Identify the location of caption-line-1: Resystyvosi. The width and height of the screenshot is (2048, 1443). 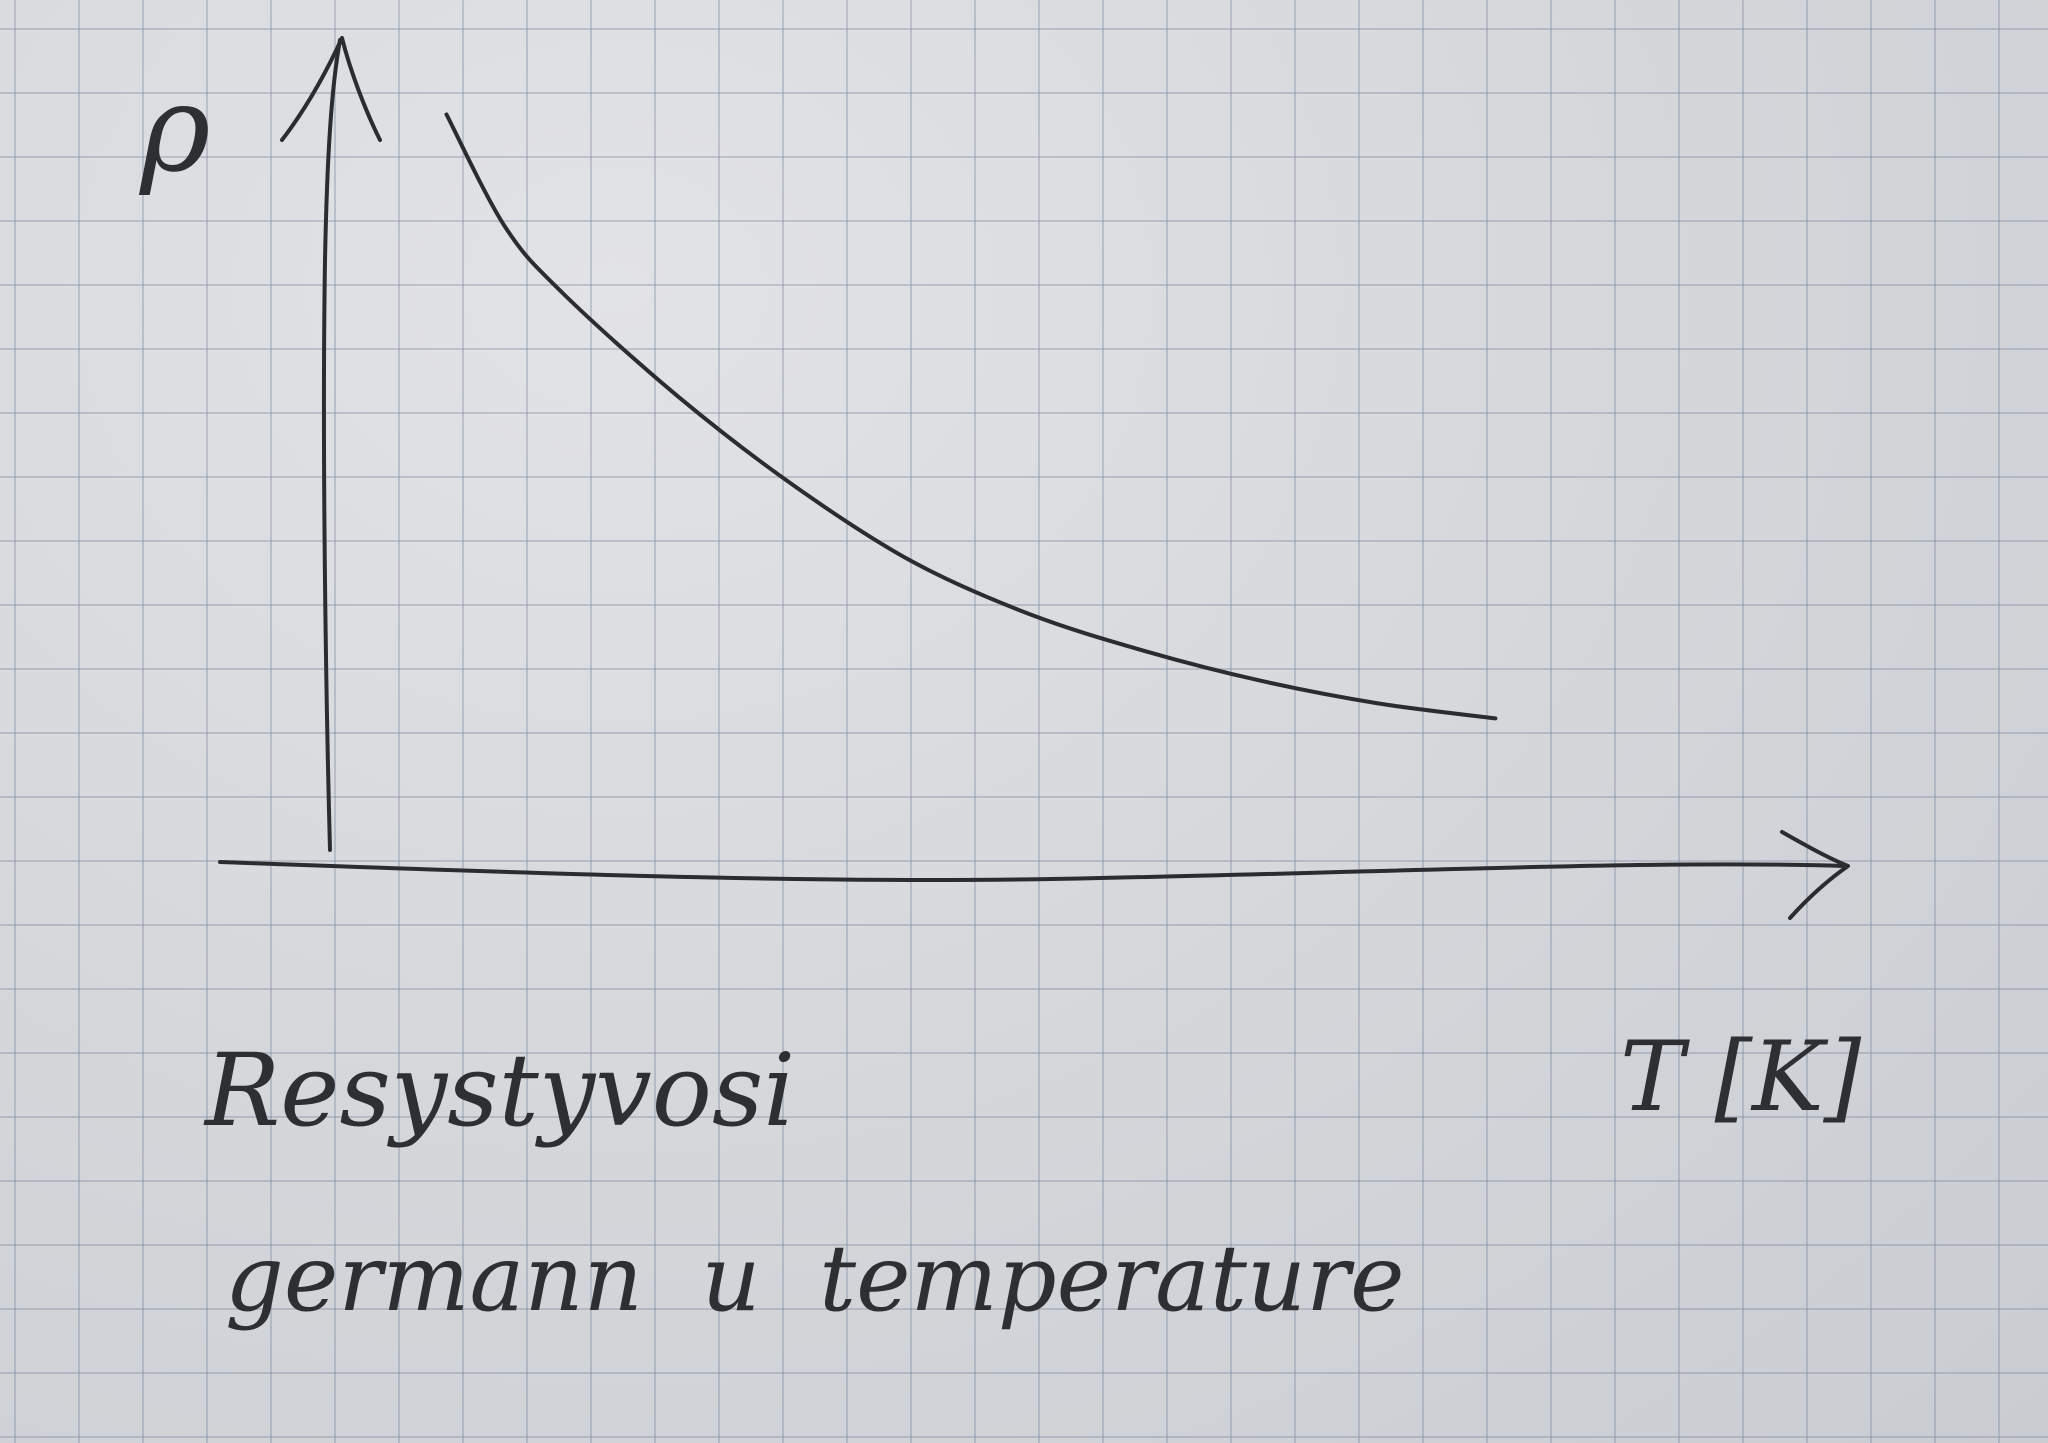
(499, 1090).